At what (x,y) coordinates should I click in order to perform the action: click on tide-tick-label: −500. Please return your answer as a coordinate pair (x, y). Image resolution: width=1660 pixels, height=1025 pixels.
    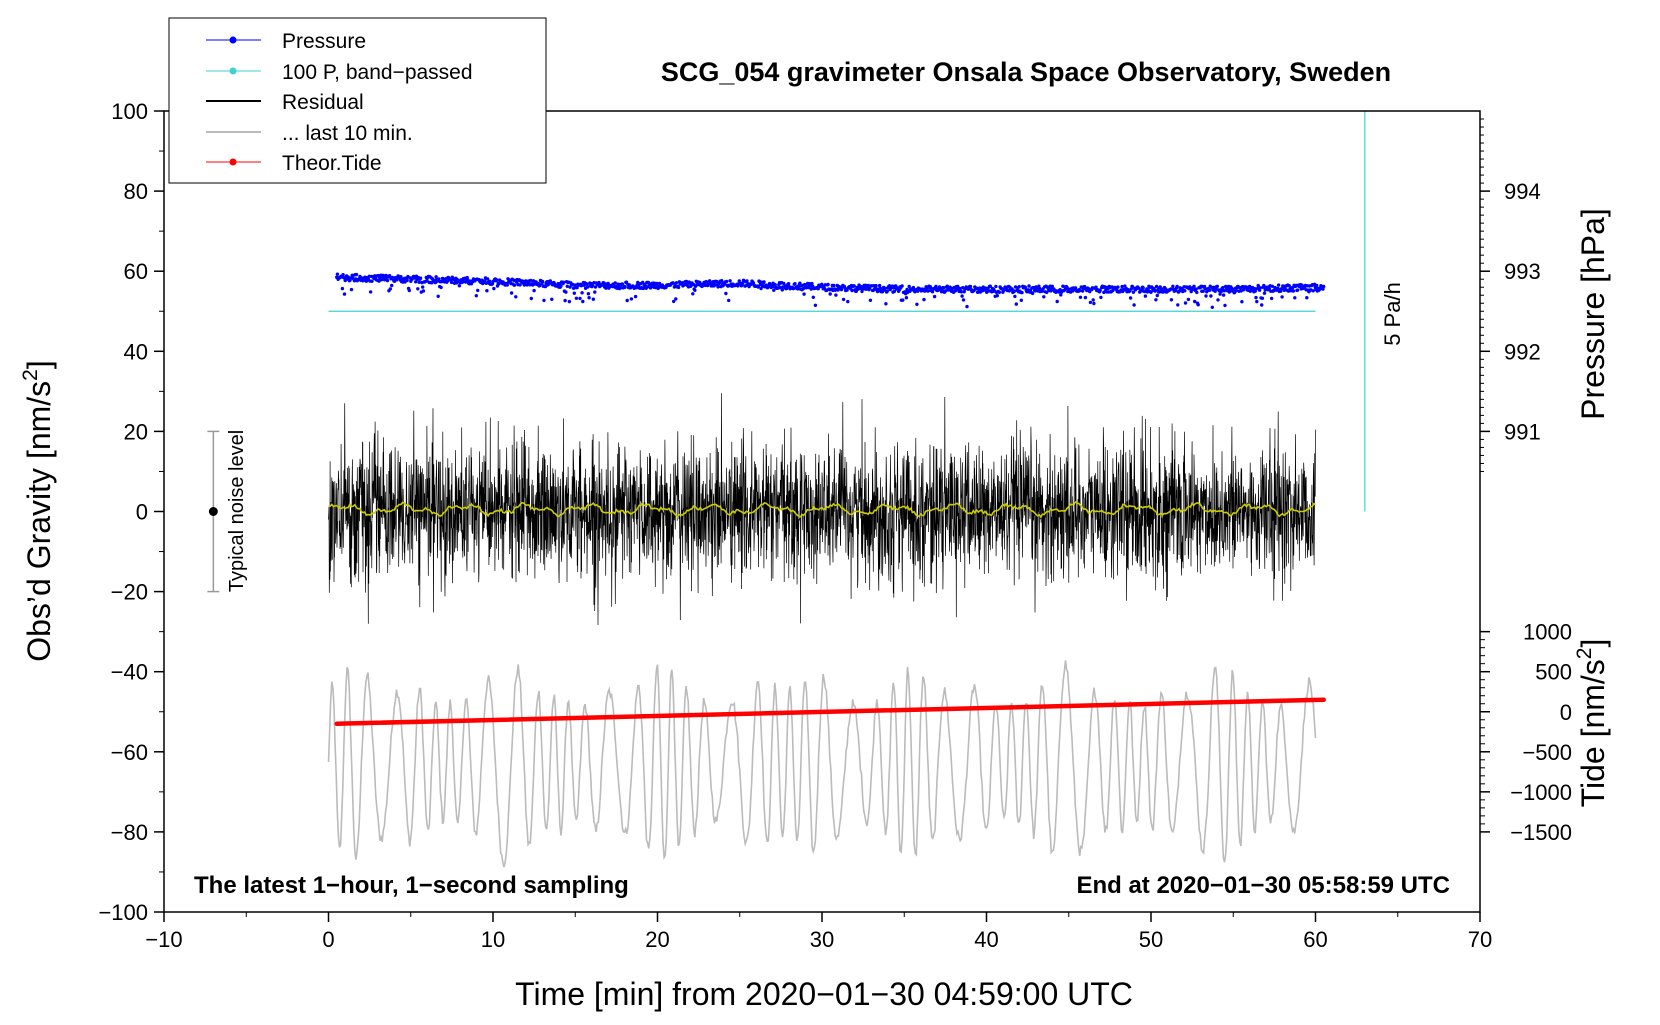
    Looking at the image, I should click on (1547, 752).